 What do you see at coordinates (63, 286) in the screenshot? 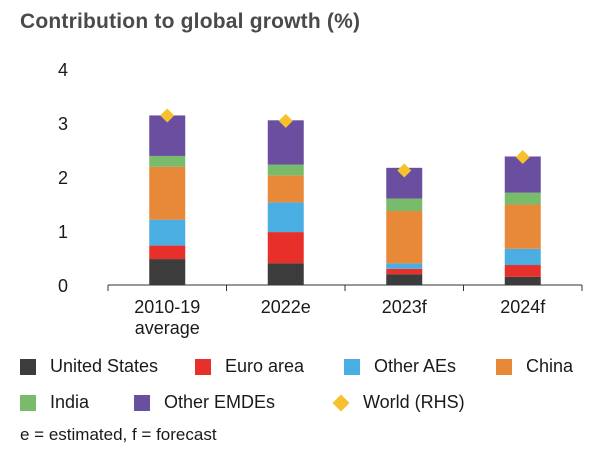
I see `y-tick-label: 0` at bounding box center [63, 286].